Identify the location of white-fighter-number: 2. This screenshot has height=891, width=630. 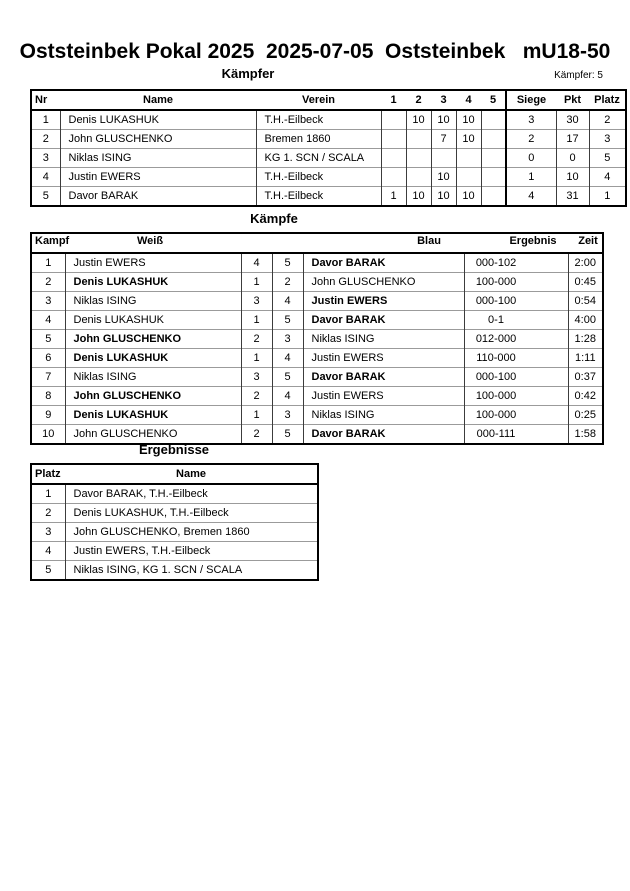
(256, 339).